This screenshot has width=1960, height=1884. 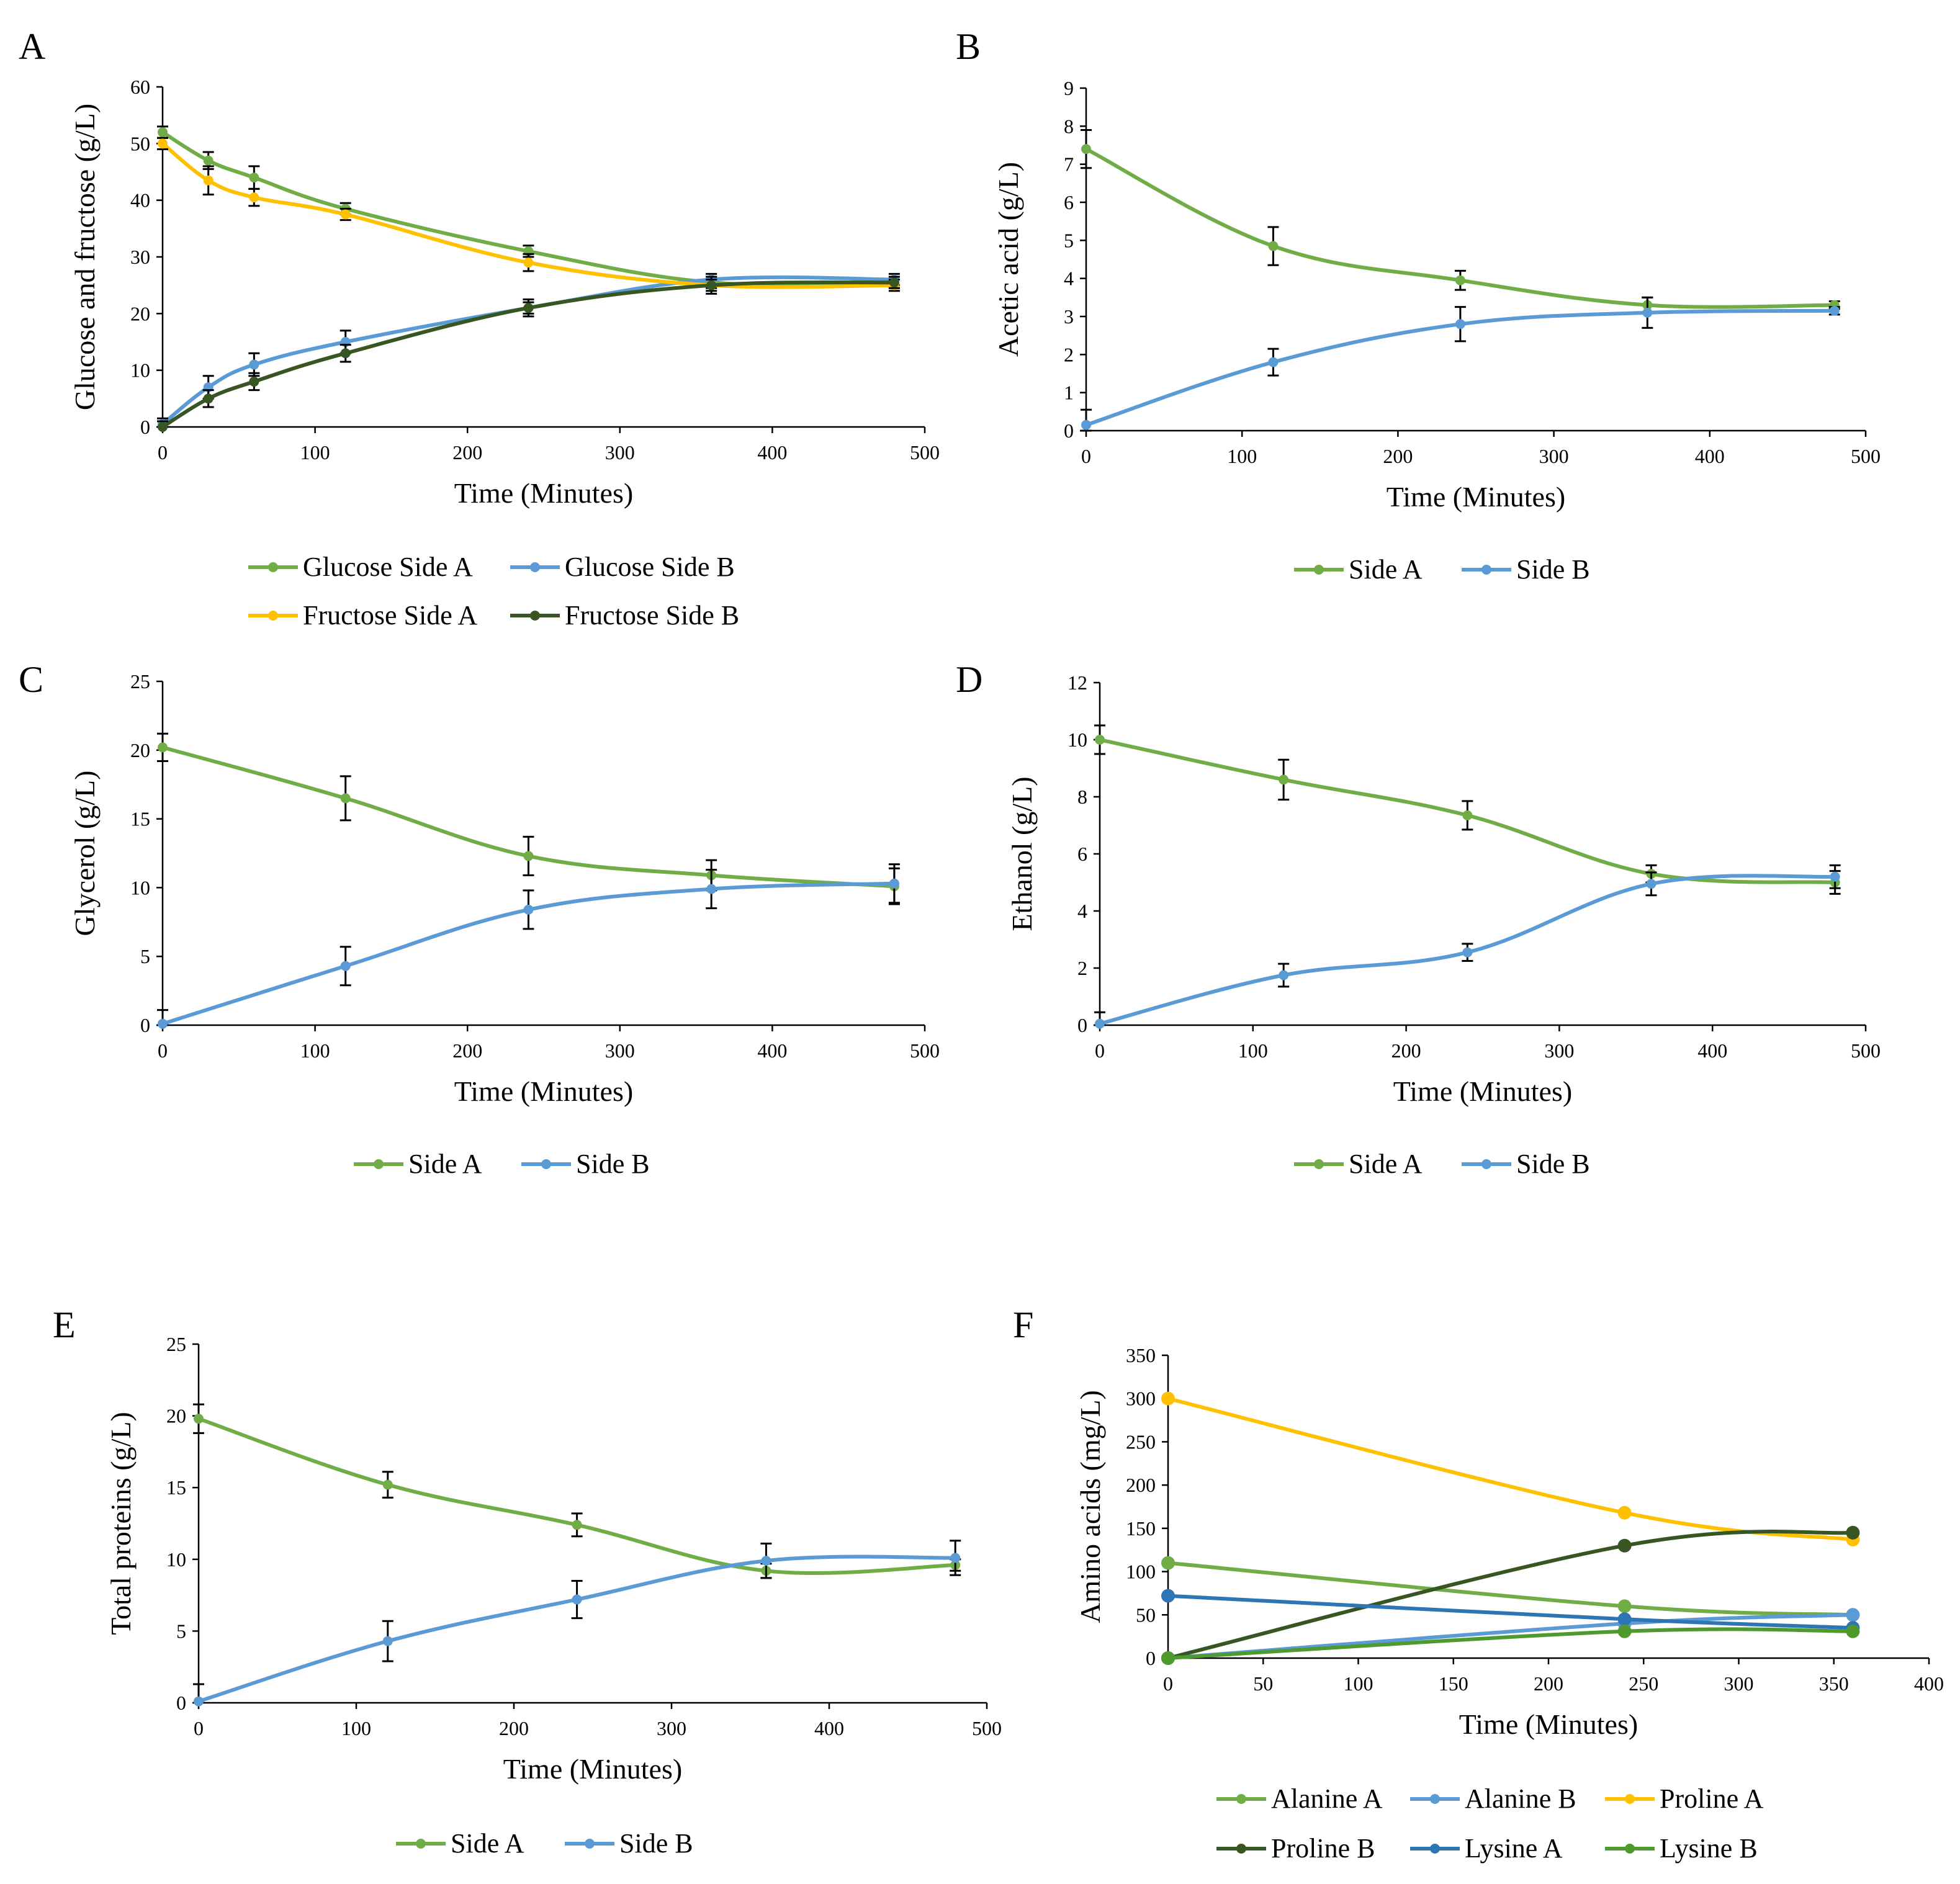 What do you see at coordinates (1510, 1468) in the screenshot?
I see `series-line-f-proline-a` at bounding box center [1510, 1468].